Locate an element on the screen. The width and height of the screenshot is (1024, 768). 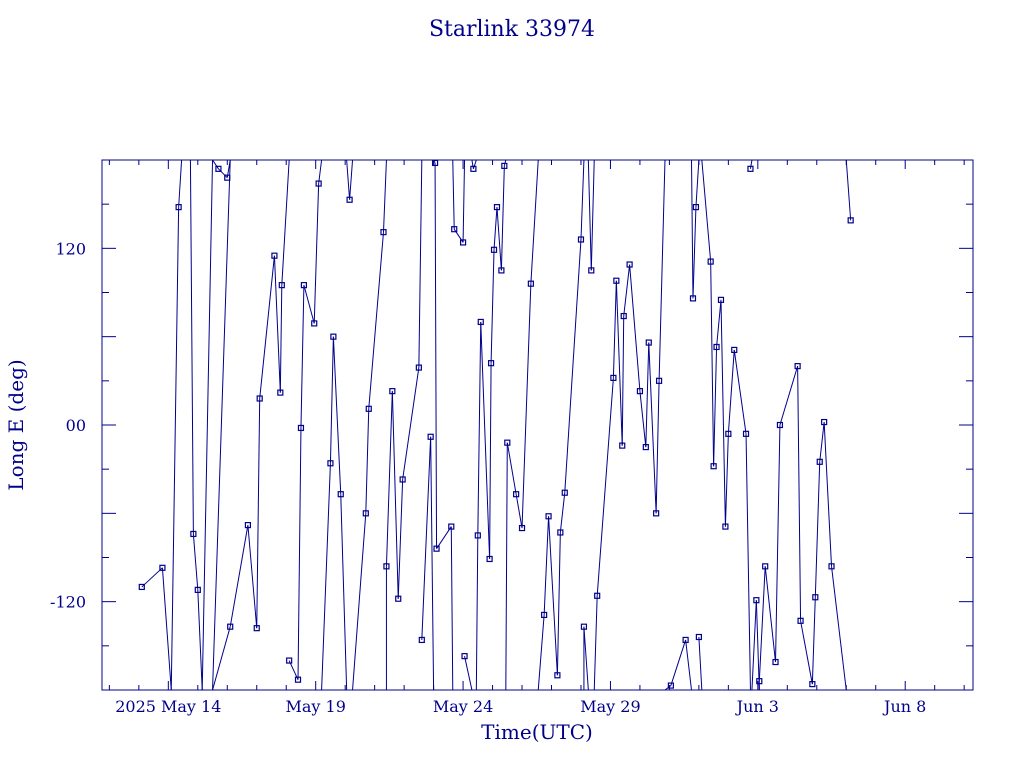
y-axis-tick-labels: 120 00 -120 is located at coordinates (68, 425).